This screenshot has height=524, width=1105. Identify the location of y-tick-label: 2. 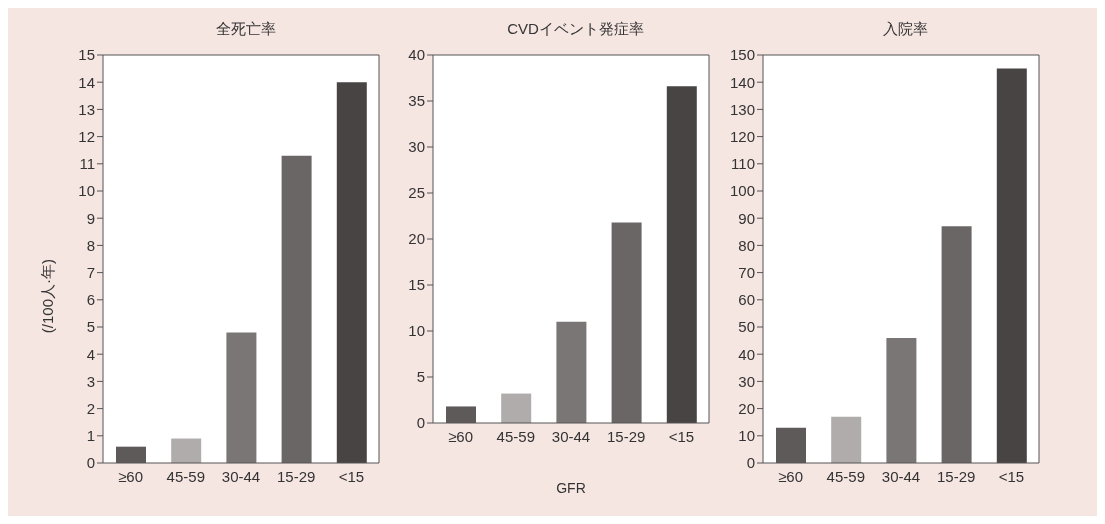
(90, 408).